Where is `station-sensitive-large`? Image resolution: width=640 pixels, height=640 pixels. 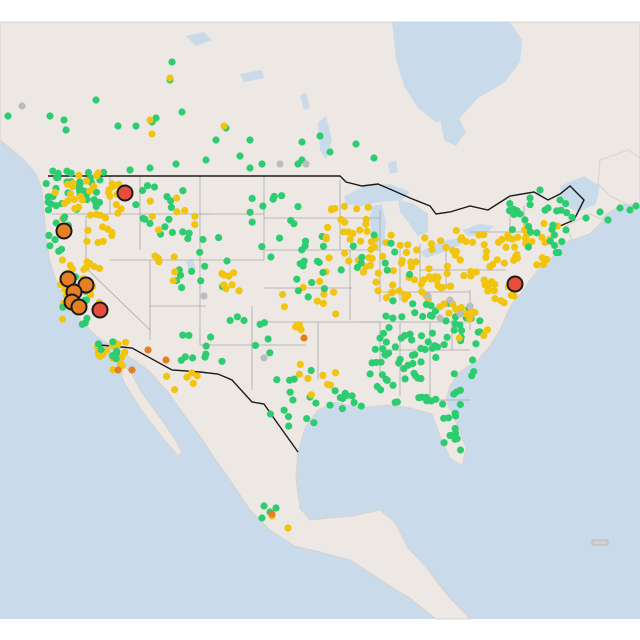
station-sensitive-large is located at coordinates (79, 307).